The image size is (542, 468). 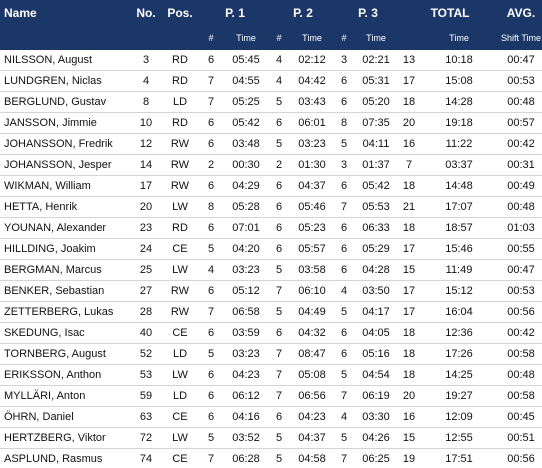 I want to click on stat-cell: LD, so click(x=180, y=354).